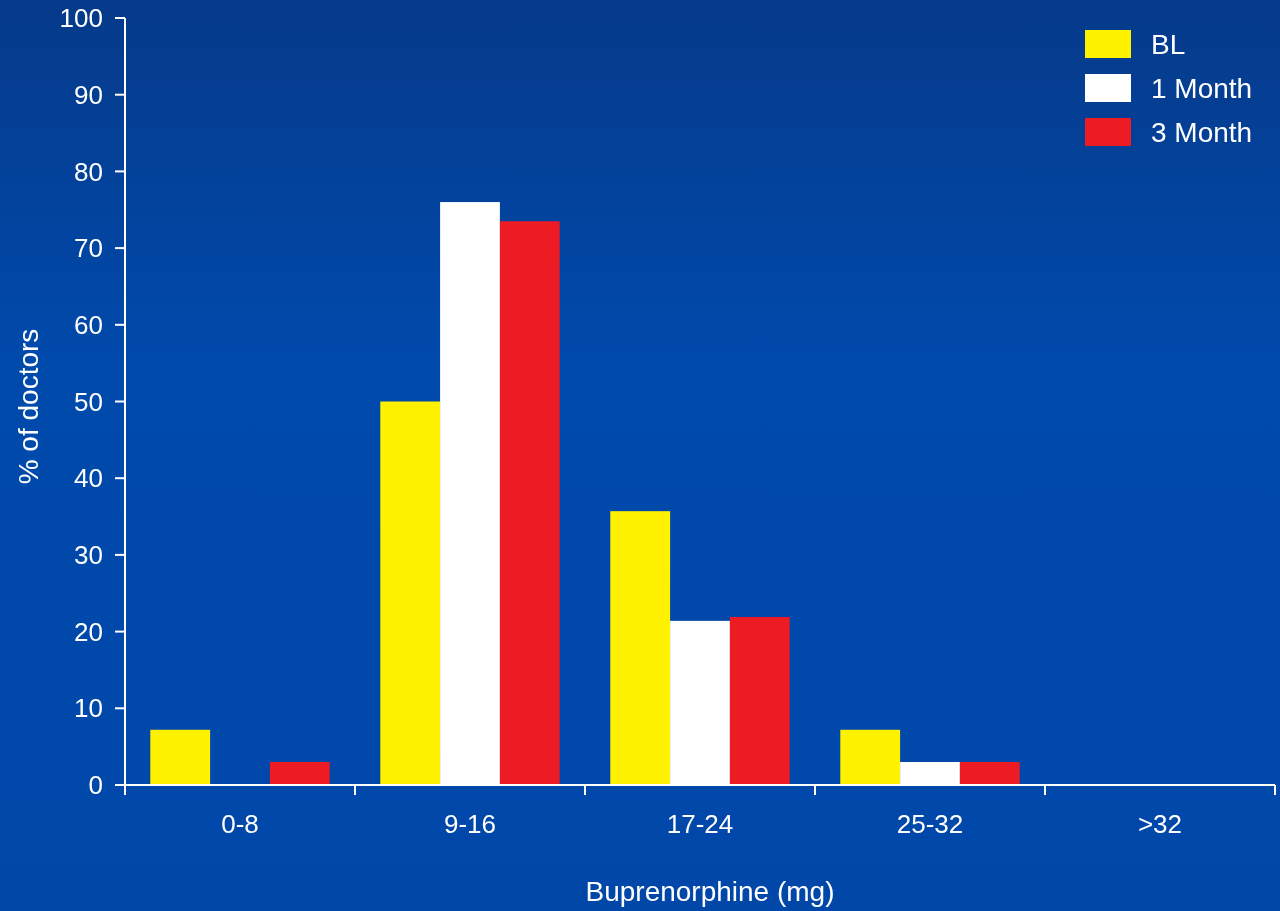 Image resolution: width=1280 pixels, height=911 pixels. I want to click on y-tick-label: 100, so click(81, 18).